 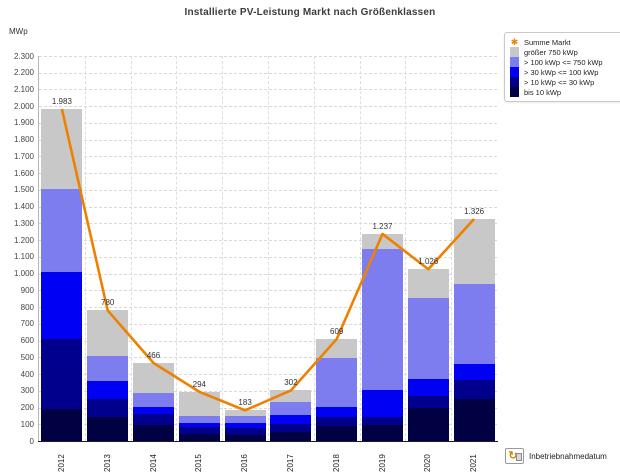 I want to click on legend-label: Summe Markt, so click(x=547, y=42).